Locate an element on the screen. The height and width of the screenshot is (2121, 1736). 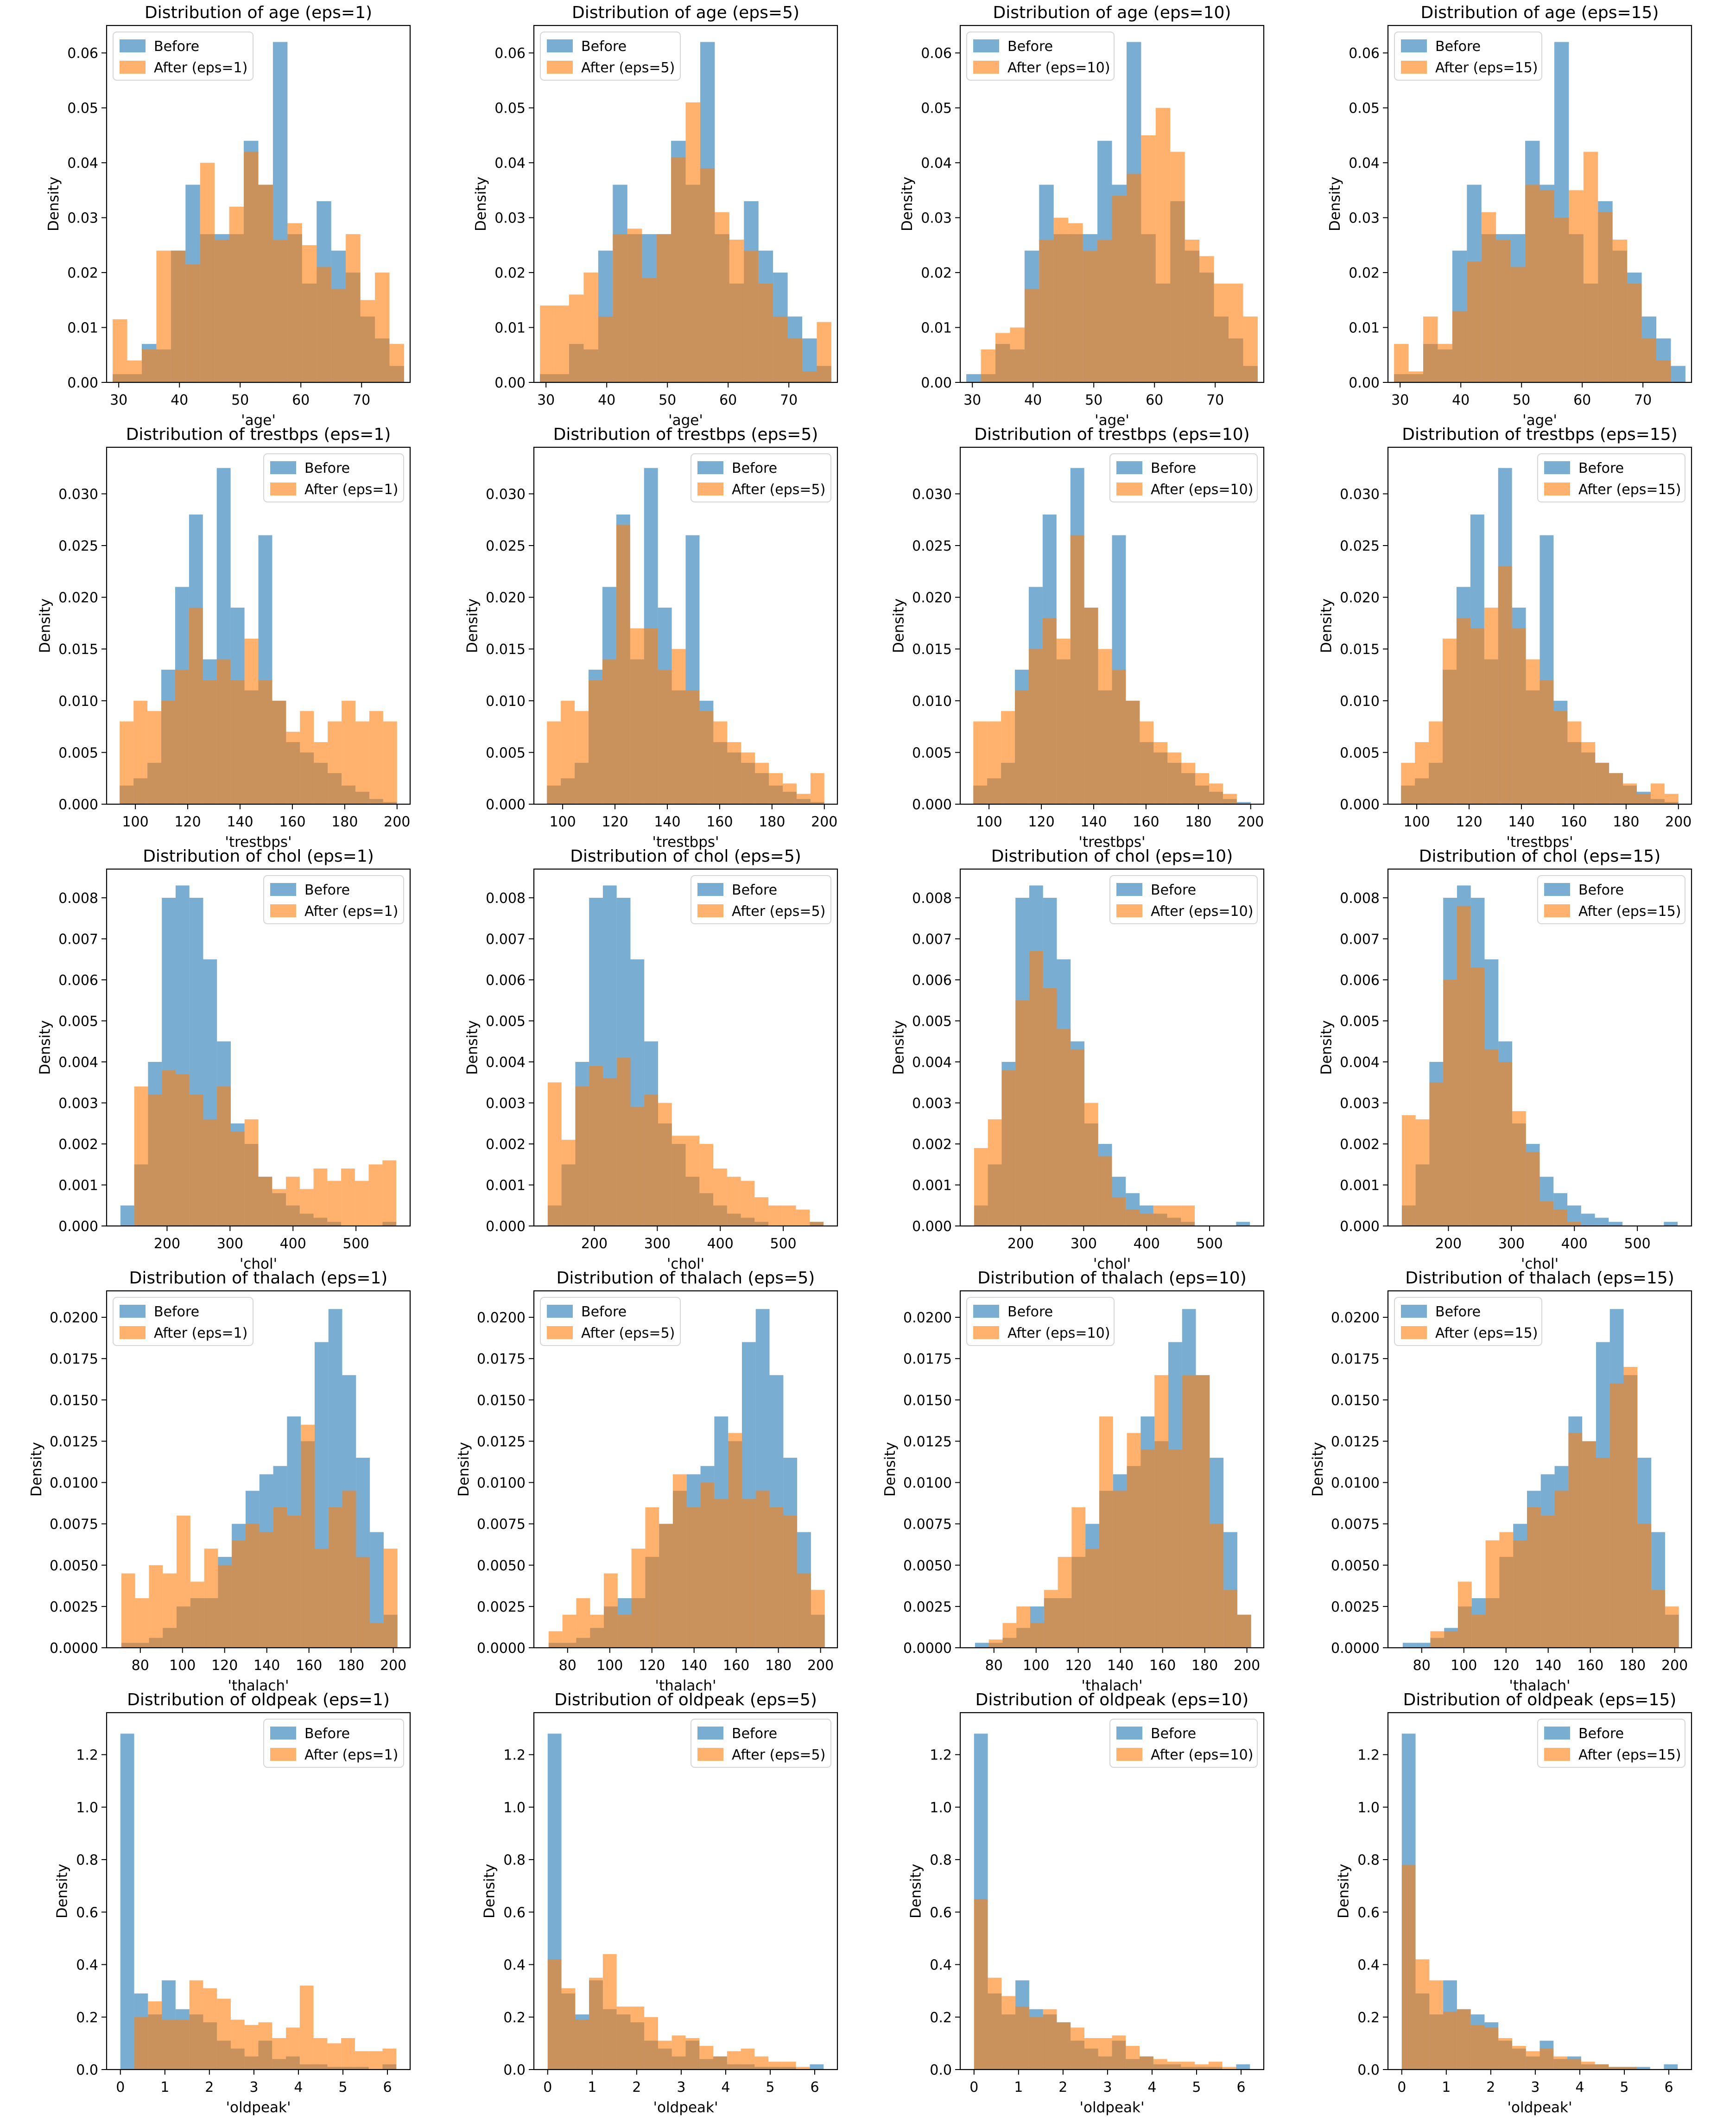
x-tick-label: 160 is located at coordinates (1590, 1665).